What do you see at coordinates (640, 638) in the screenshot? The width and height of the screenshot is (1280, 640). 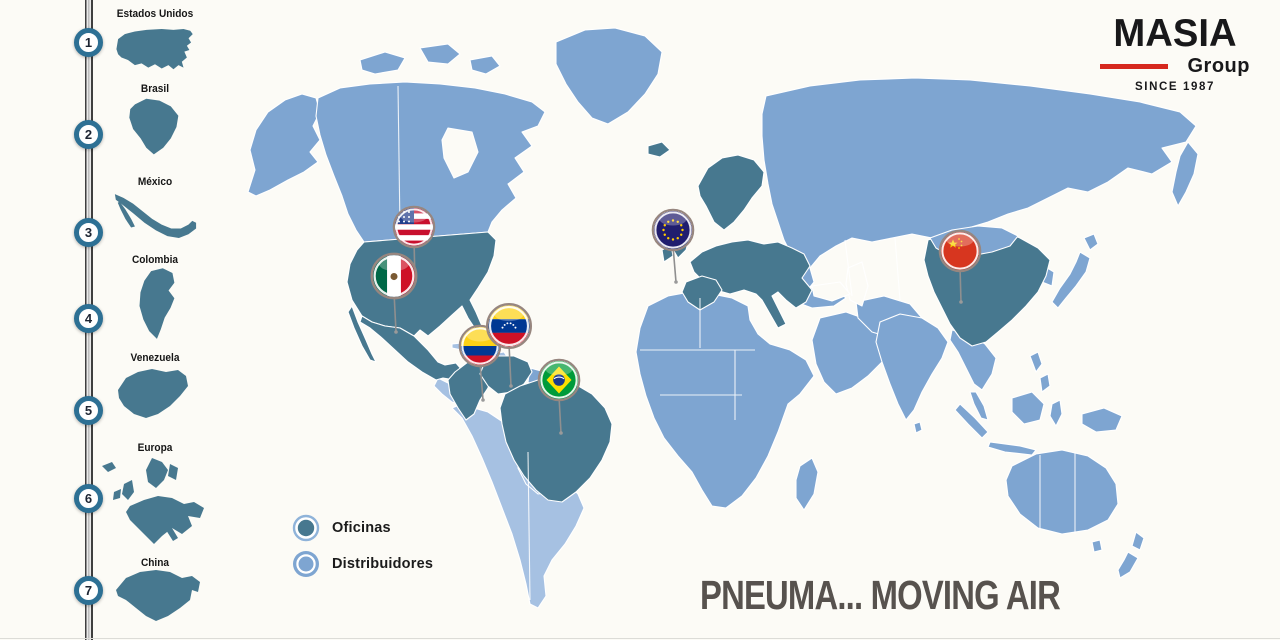 I see `bottom-divider` at bounding box center [640, 638].